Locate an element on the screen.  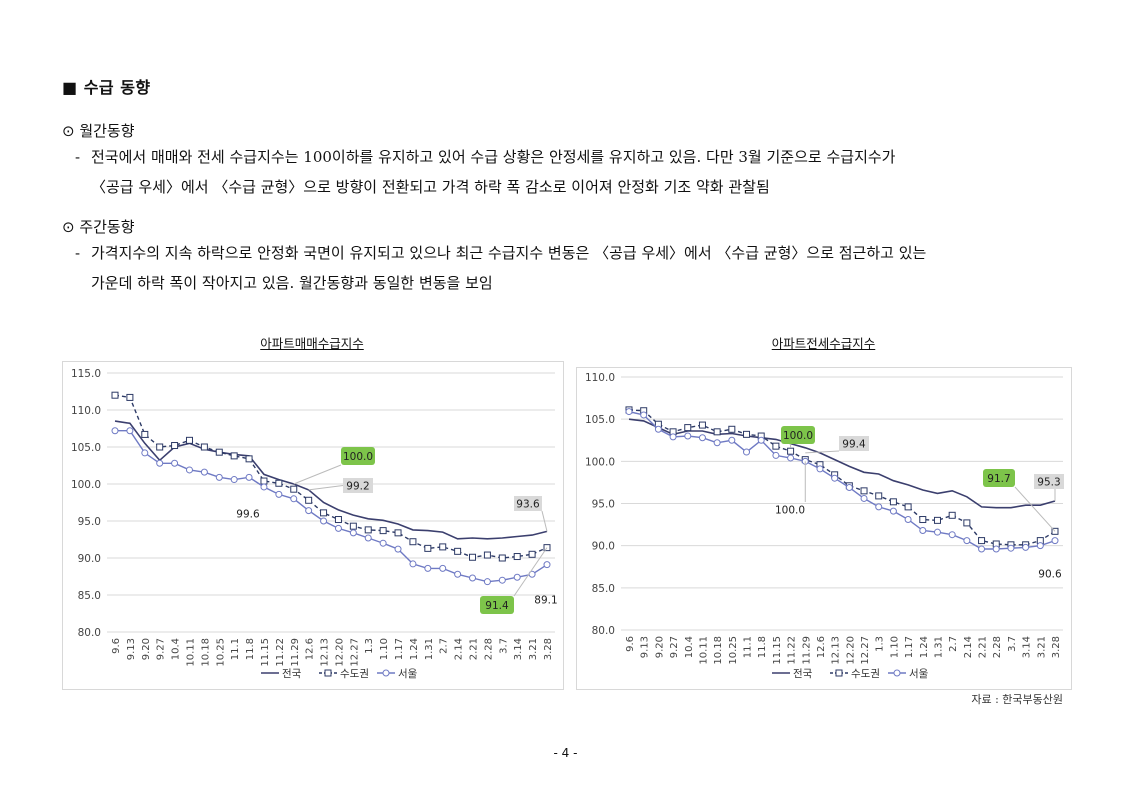
y-tick-label: 95.0 is located at coordinates (603, 505).